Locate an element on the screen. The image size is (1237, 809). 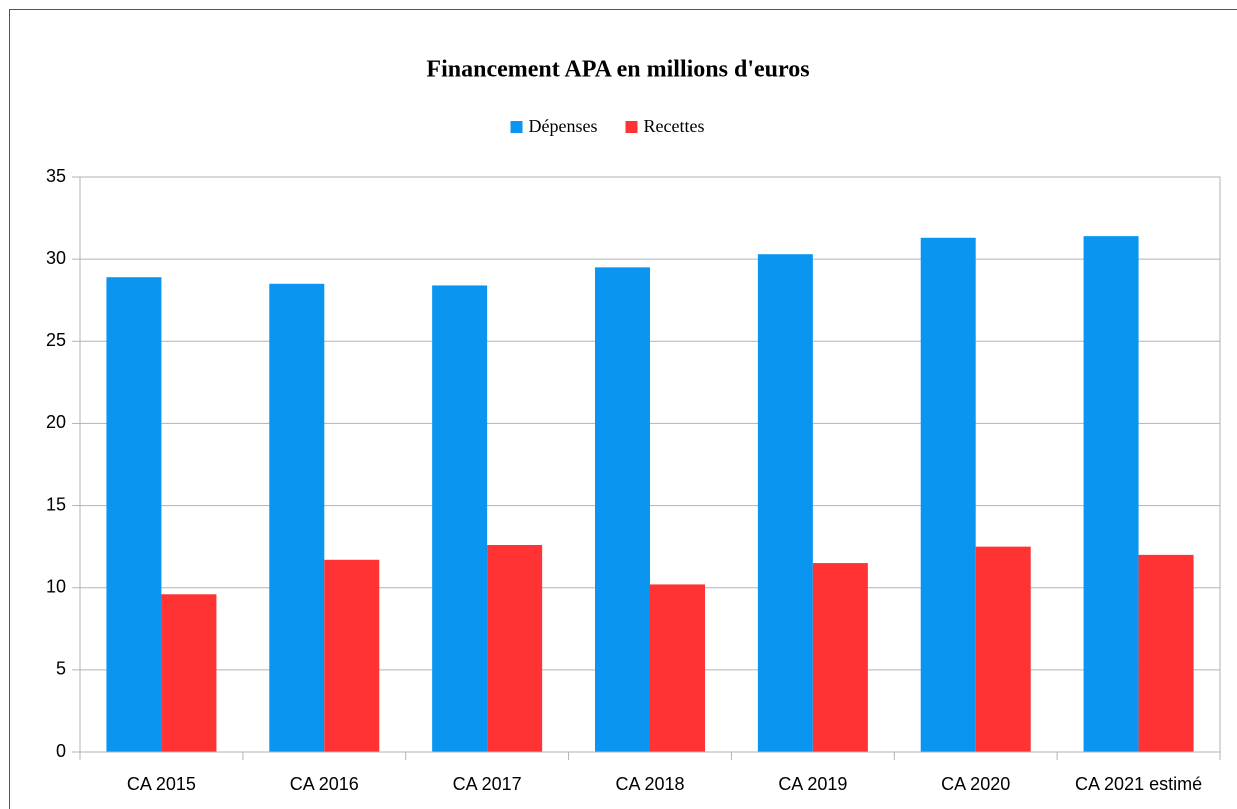
x-tick-label: CA 2019 is located at coordinates (812, 784).